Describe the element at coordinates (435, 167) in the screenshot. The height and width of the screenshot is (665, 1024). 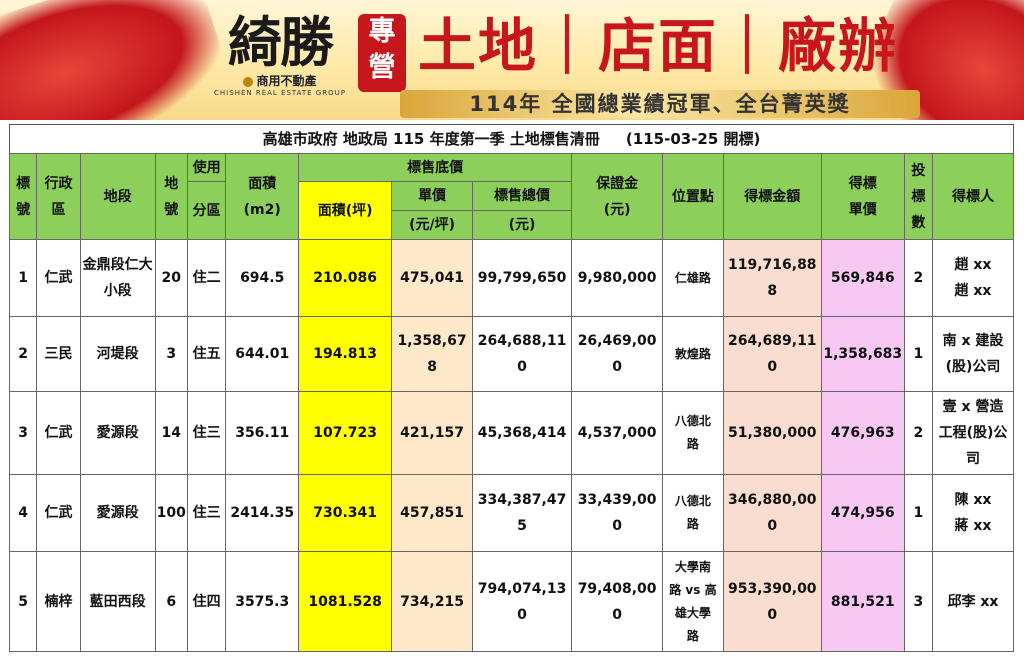
I see `header-reserve-group: 標售底價` at that location.